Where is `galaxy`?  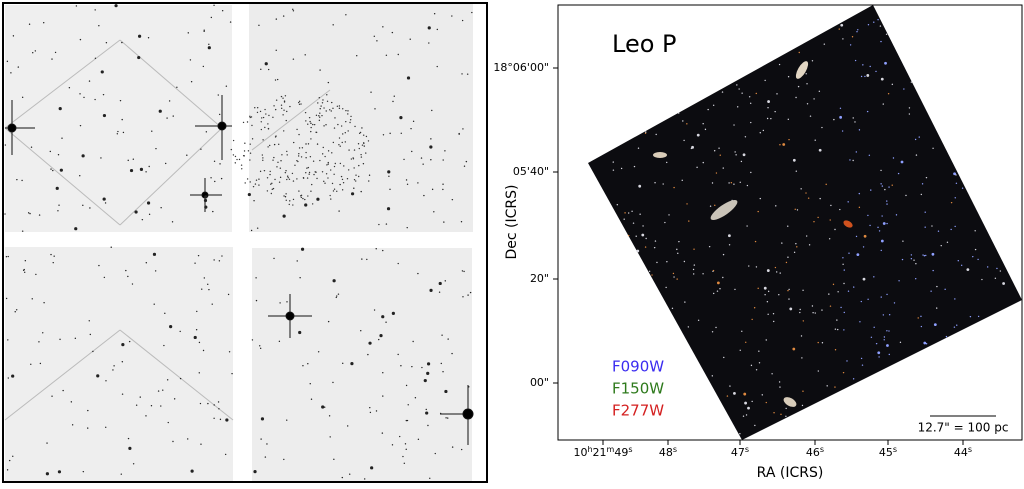 galaxy is located at coordinates (848, 224).